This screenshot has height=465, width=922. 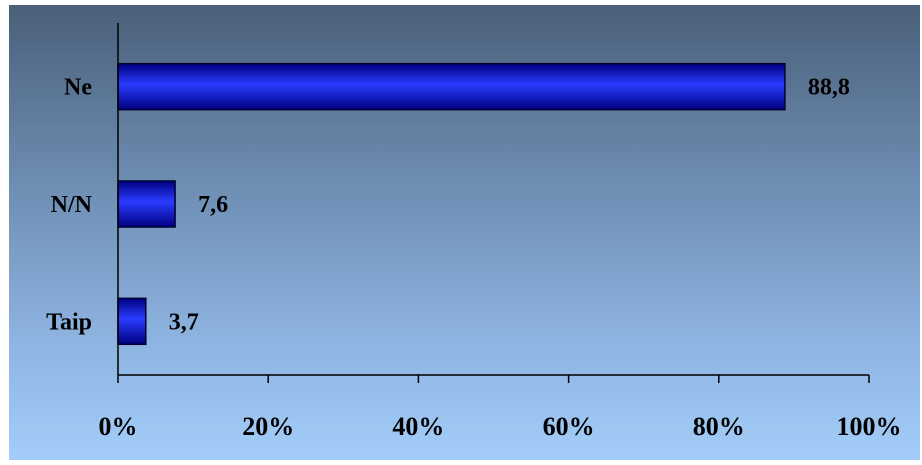 What do you see at coordinates (69, 322) in the screenshot?
I see `category-label-taip: Taip` at bounding box center [69, 322].